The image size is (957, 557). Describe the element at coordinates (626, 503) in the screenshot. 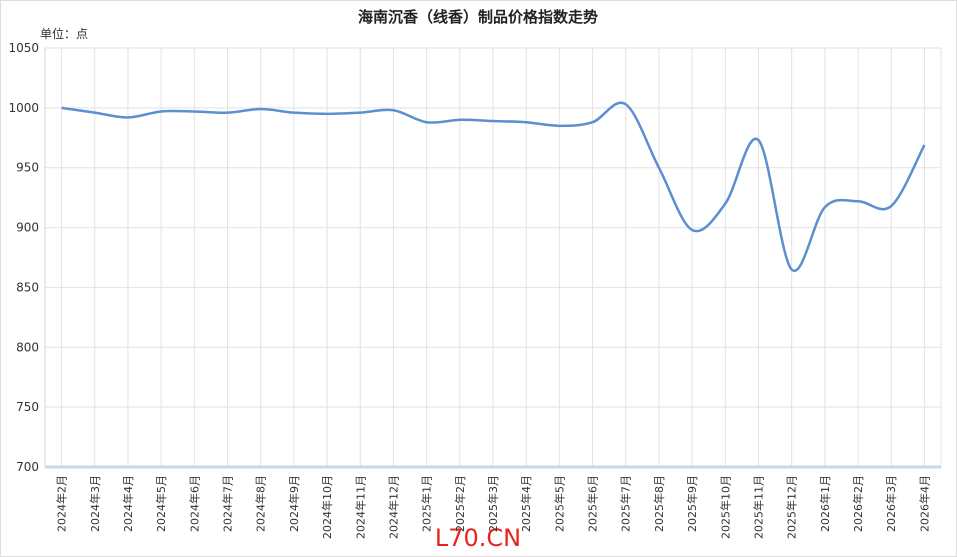

I see `x-tick-label: 2025年7月` at that location.